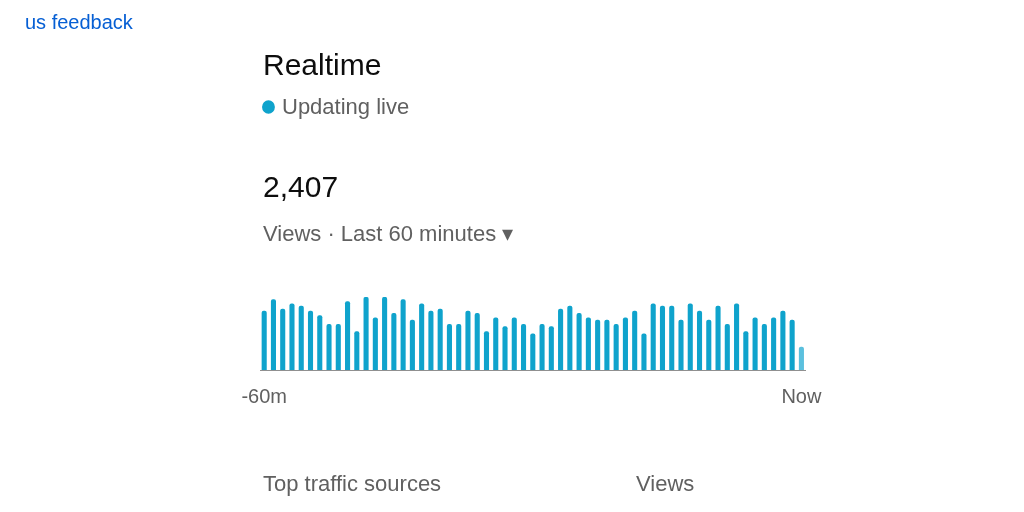  Describe the element at coordinates (301, 186) in the screenshot. I see `text: 2,407` at that location.